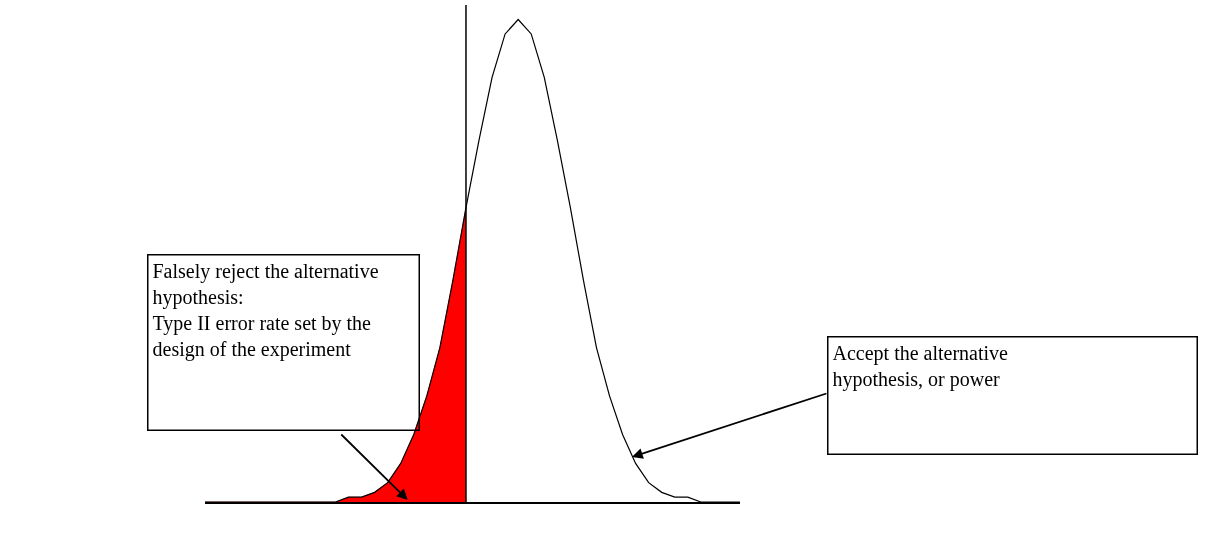 The width and height of the screenshot is (1229, 533). I want to click on annotation: Falsely reject the alternative hypothesis: Type II error rate set by the design of the experiment, so click(265, 310).